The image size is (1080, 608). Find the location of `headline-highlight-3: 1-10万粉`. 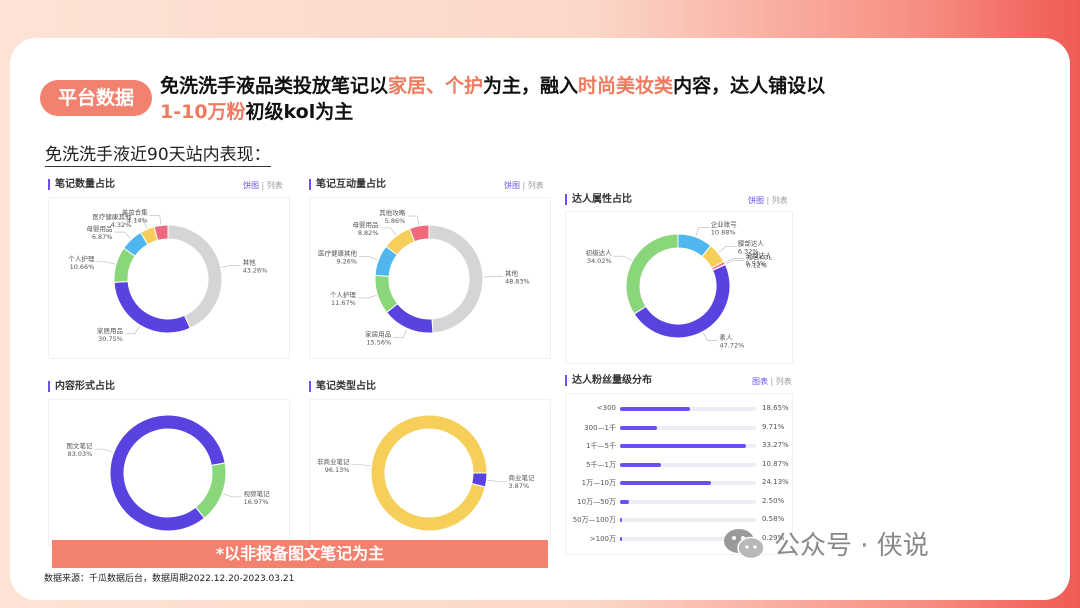

headline-highlight-3: 1-10万粉 is located at coordinates (203, 112).